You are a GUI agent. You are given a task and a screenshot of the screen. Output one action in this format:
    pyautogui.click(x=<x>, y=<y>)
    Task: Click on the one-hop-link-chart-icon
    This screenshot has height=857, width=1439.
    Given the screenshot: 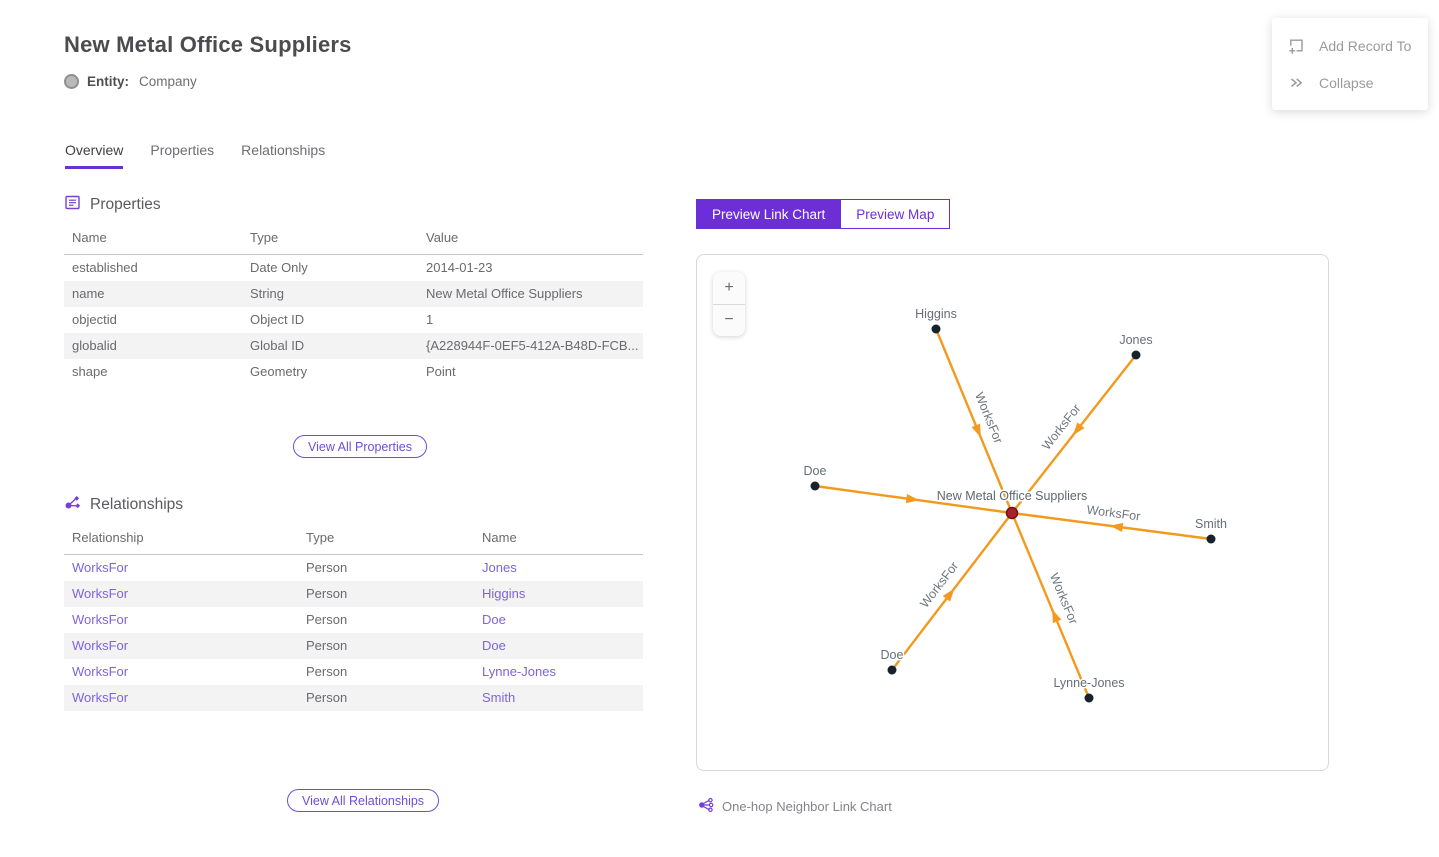 What is the action you would take?
    pyautogui.click(x=706, y=806)
    